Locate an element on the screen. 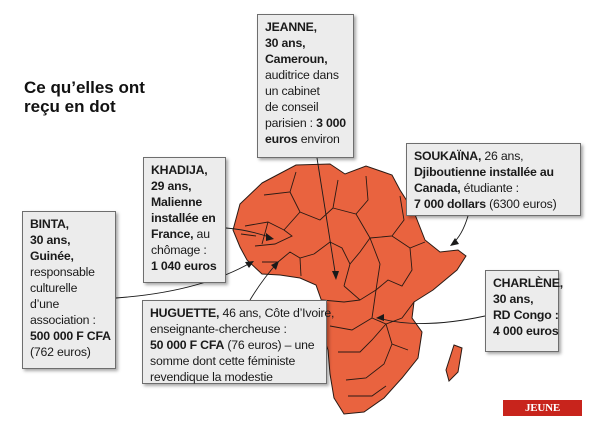 This screenshot has height=437, width=592. callout-line: Canada, étudiante : is located at coordinates (493, 188).